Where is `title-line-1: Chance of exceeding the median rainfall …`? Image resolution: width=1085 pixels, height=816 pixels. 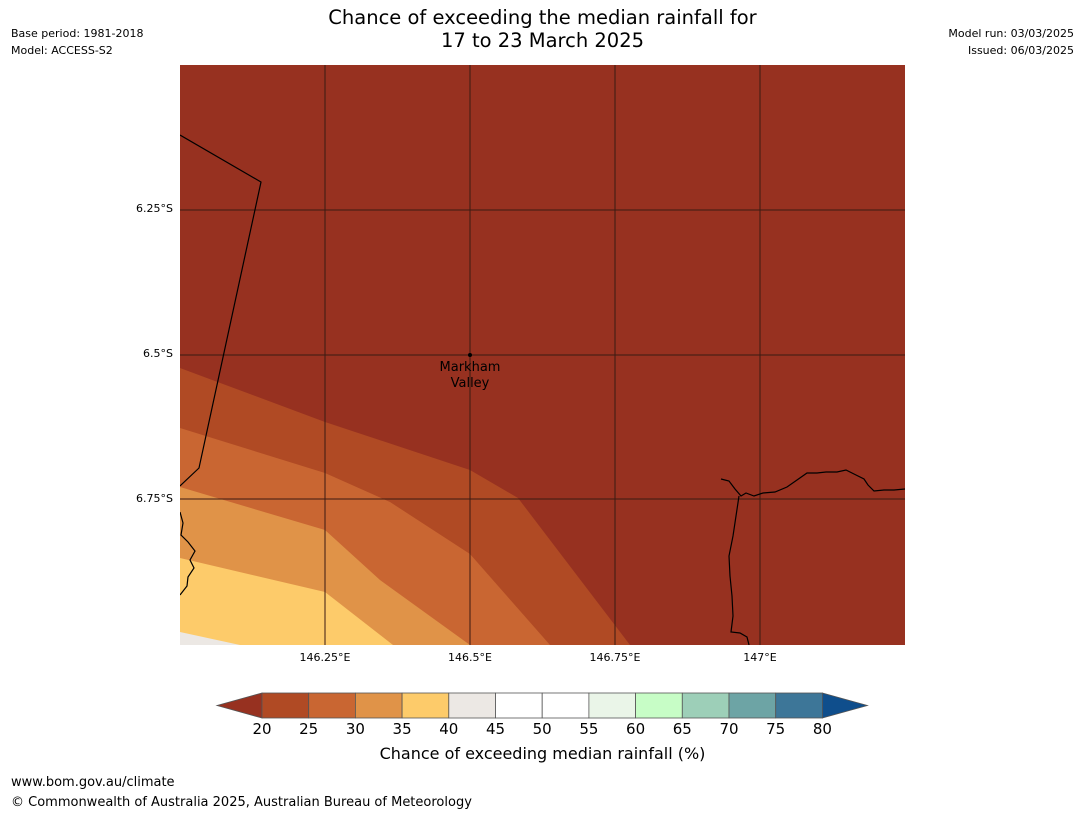
title-line-1: Chance of exceeding the median rainfall … is located at coordinates (542, 17).